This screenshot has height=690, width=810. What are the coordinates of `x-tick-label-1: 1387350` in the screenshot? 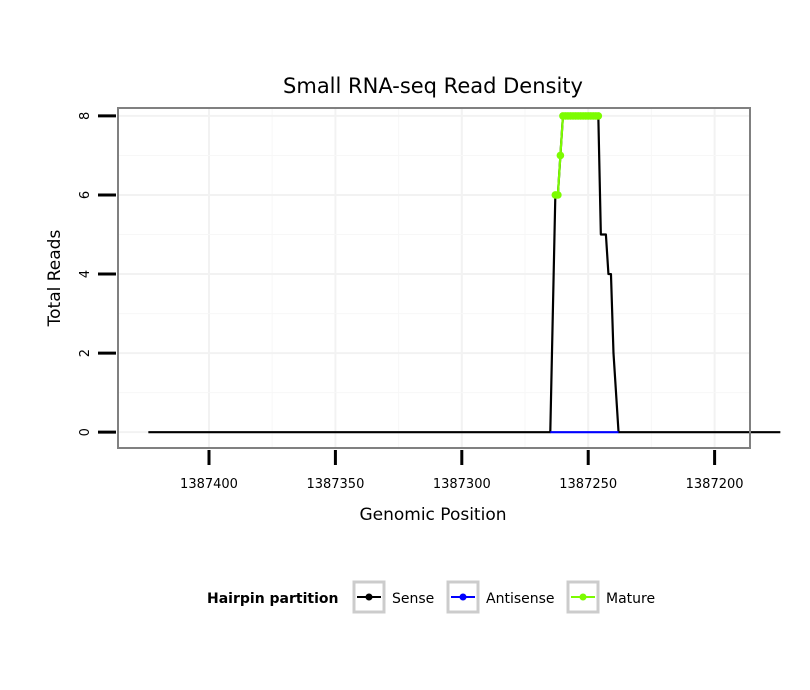 It's located at (335, 484).